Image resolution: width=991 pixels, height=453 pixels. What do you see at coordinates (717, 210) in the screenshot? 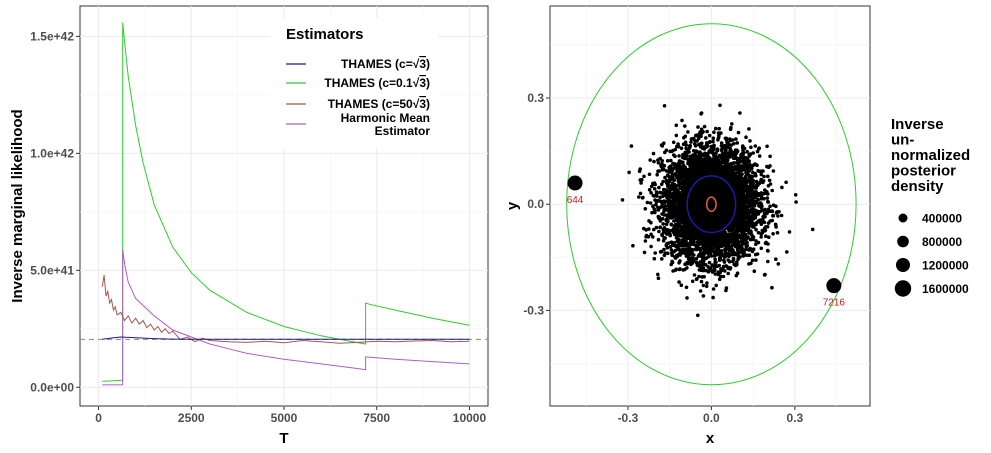
I see `posterior-points` at bounding box center [717, 210].